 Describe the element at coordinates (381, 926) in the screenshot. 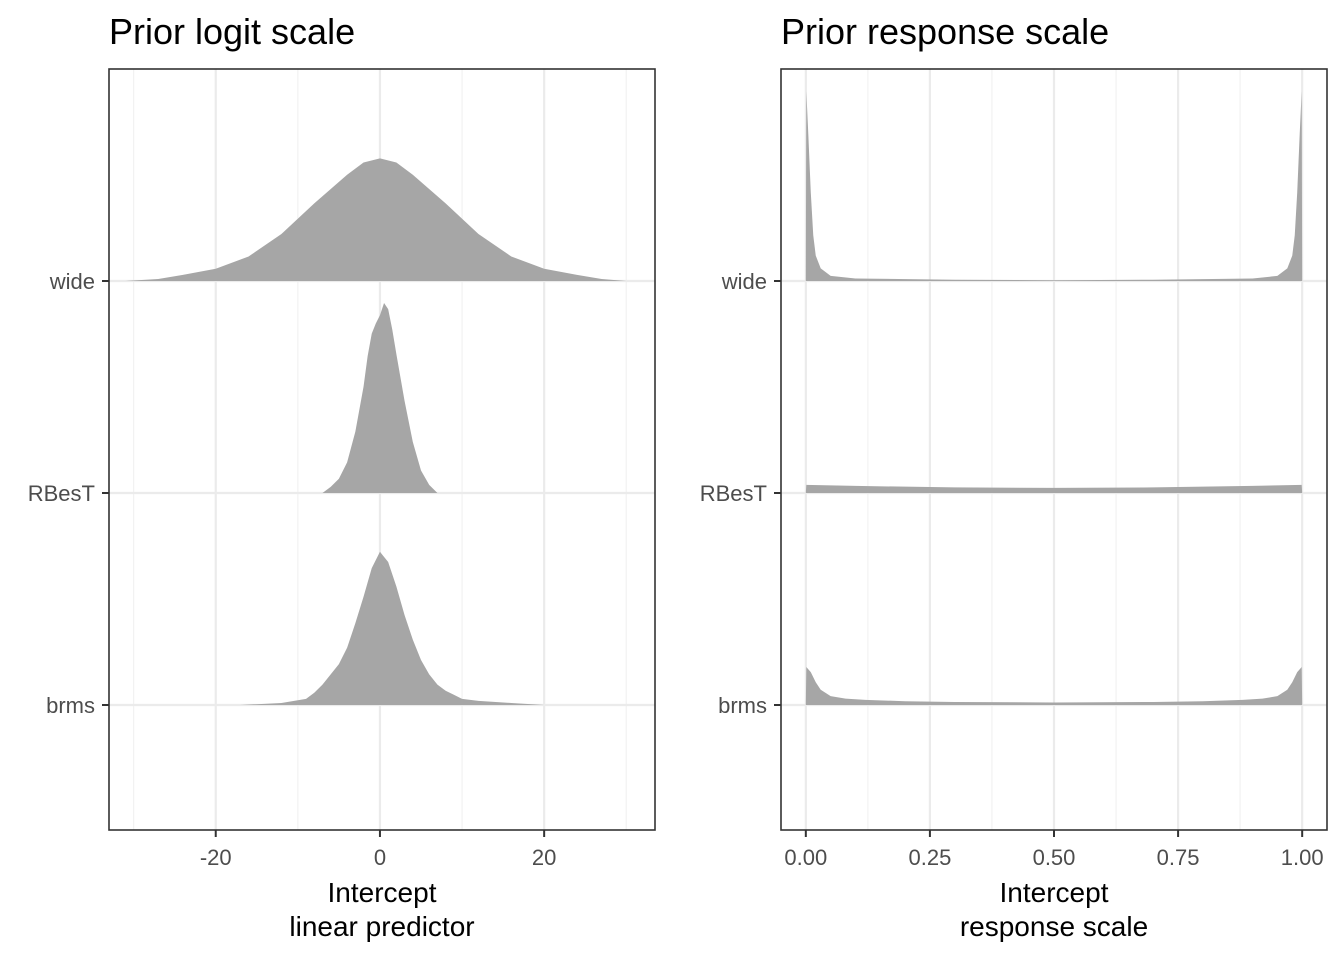

I see `x-axis-title-line: linear predictor` at that location.